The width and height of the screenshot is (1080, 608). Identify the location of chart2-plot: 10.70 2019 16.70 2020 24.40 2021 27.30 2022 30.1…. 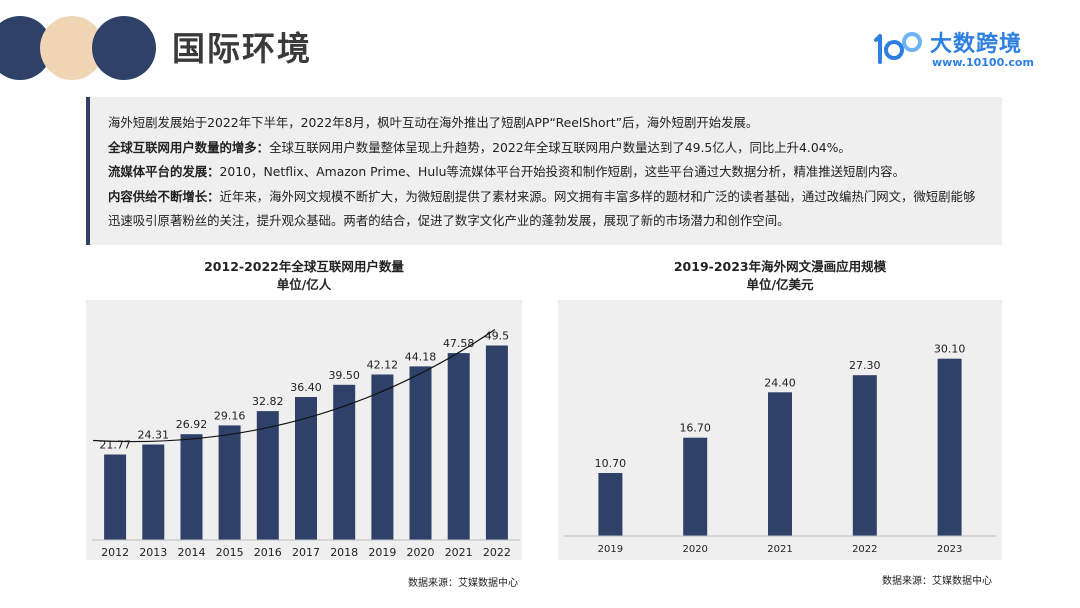
(780, 449).